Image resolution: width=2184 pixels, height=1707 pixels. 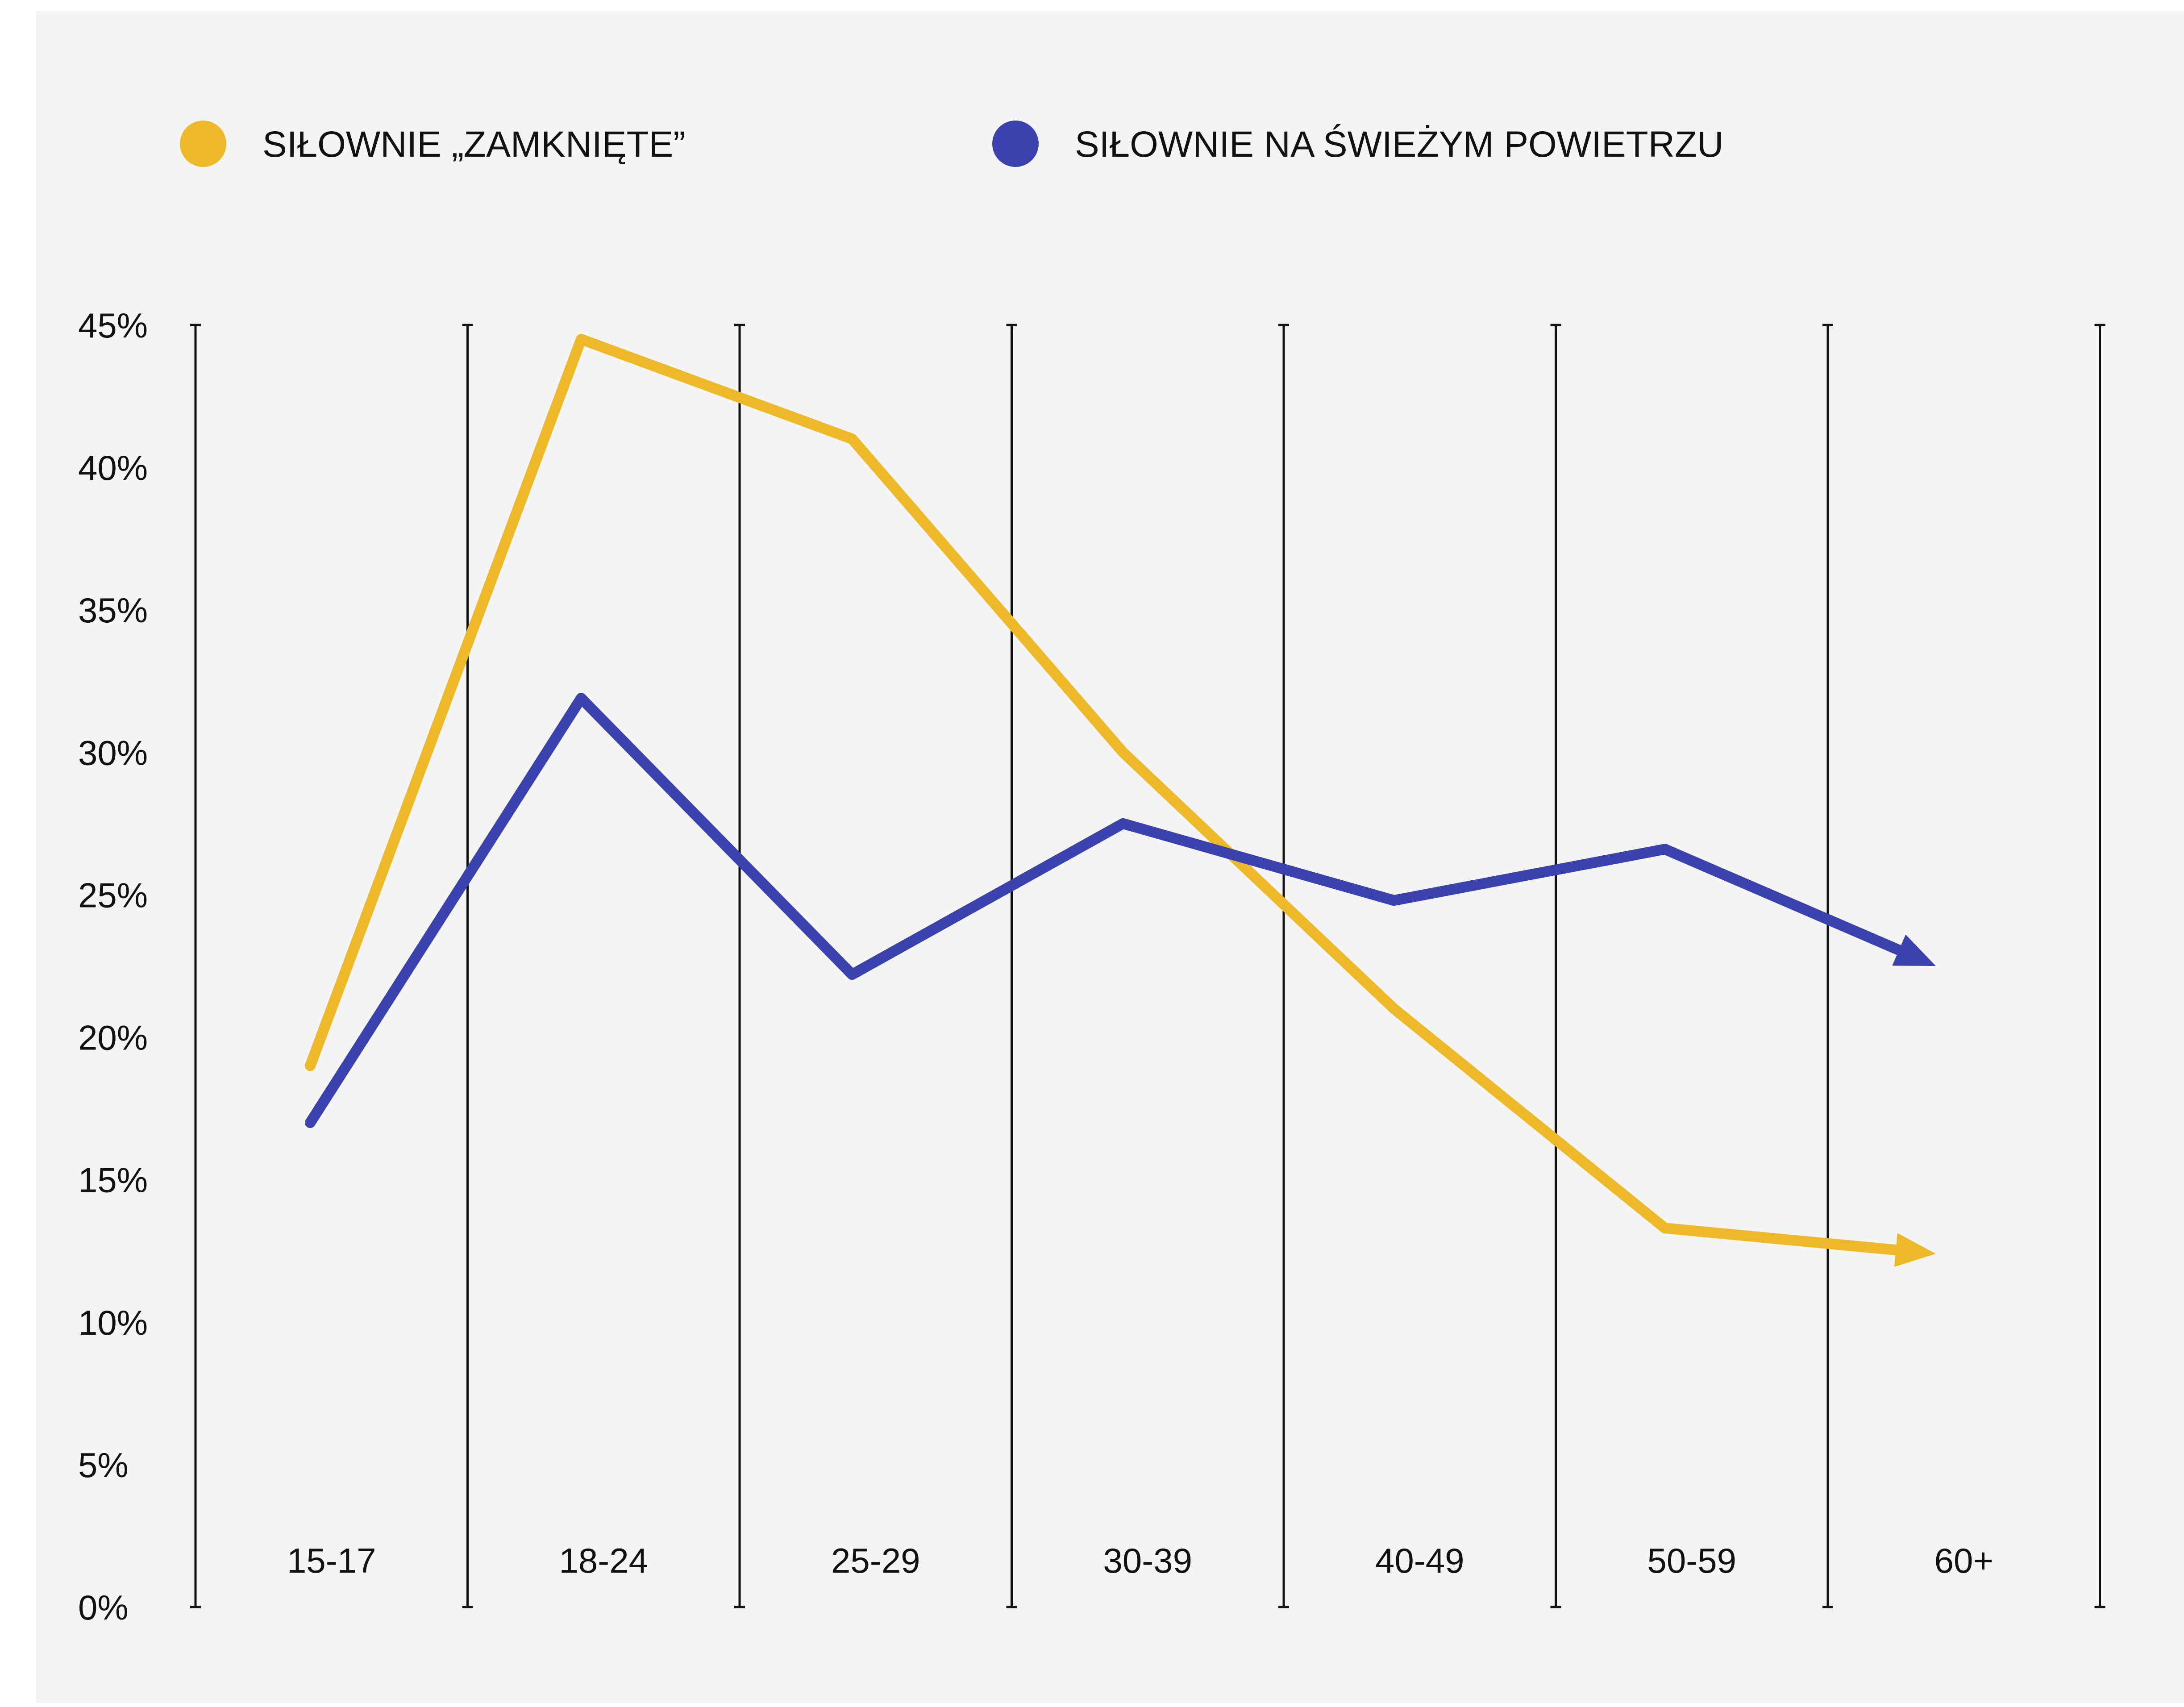 I want to click on y-tick-label: 30%, so click(x=113, y=752).